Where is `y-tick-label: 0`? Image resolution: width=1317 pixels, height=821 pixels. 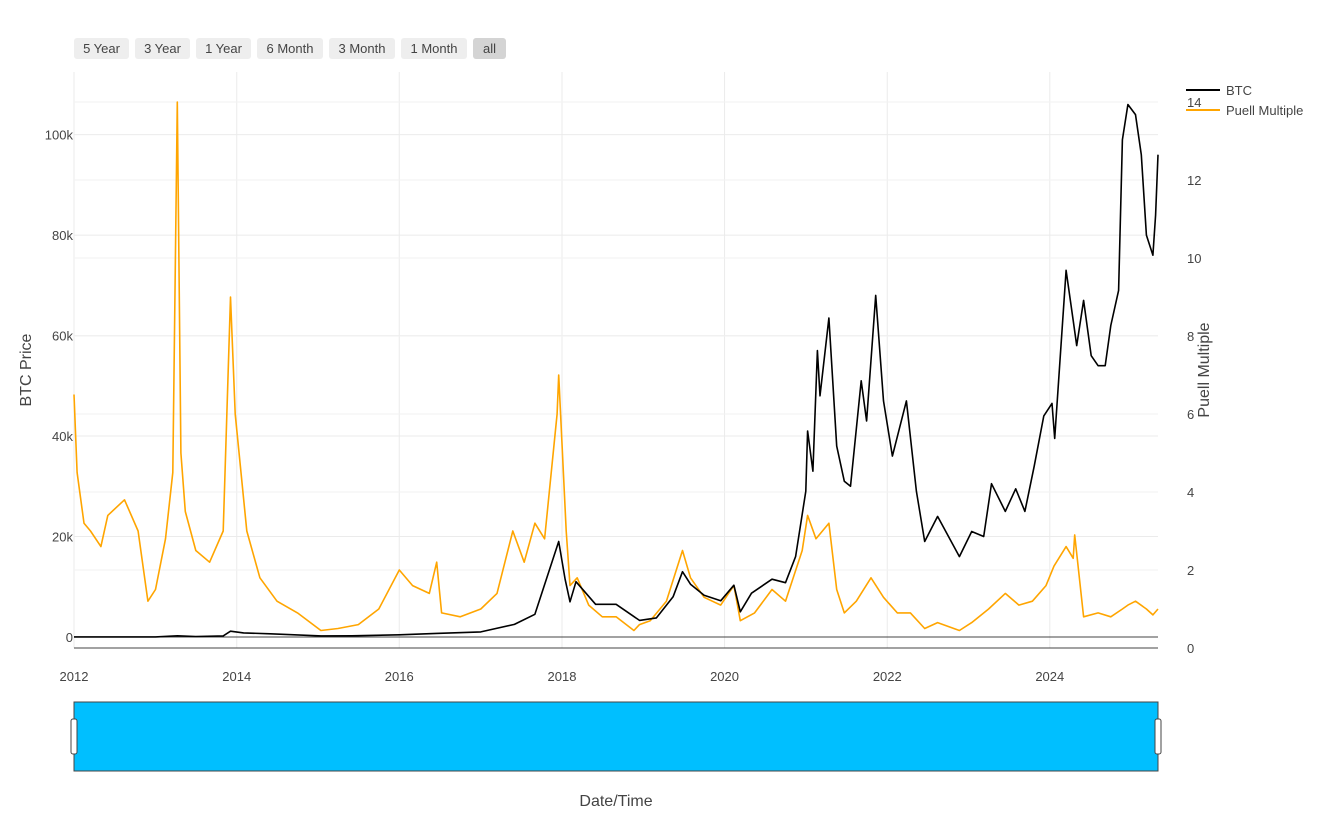 y-tick-label: 0 is located at coordinates (69, 637).